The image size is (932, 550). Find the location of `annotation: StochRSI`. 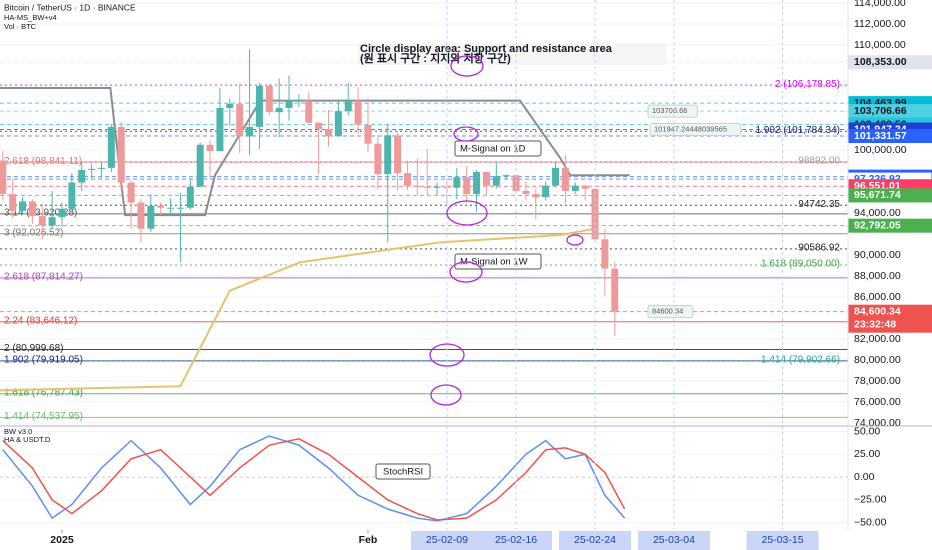

annotation: StochRSI is located at coordinates (403, 472).